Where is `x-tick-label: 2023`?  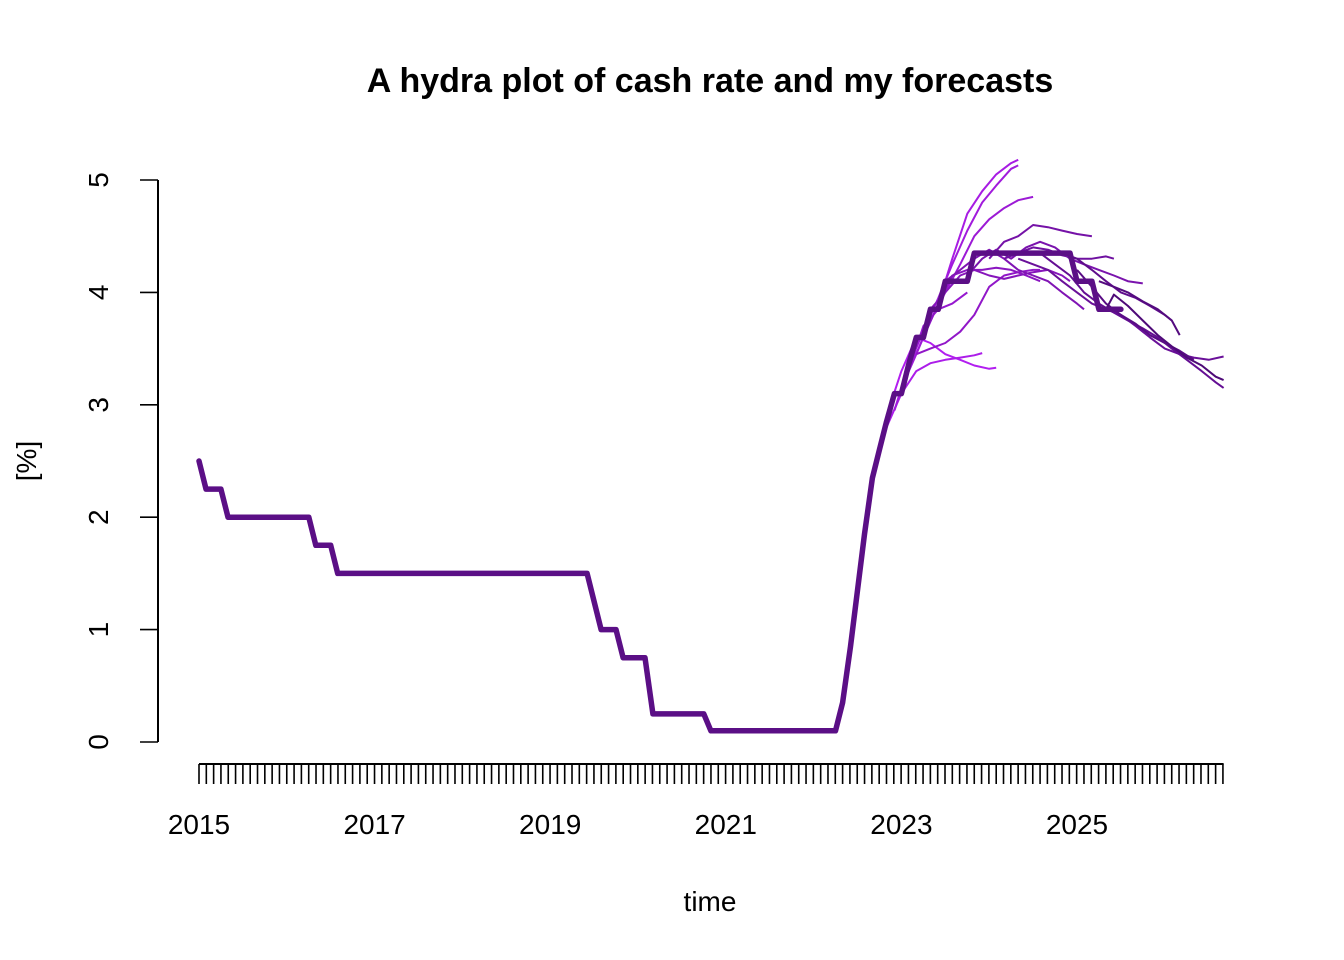 x-tick-label: 2023 is located at coordinates (901, 824).